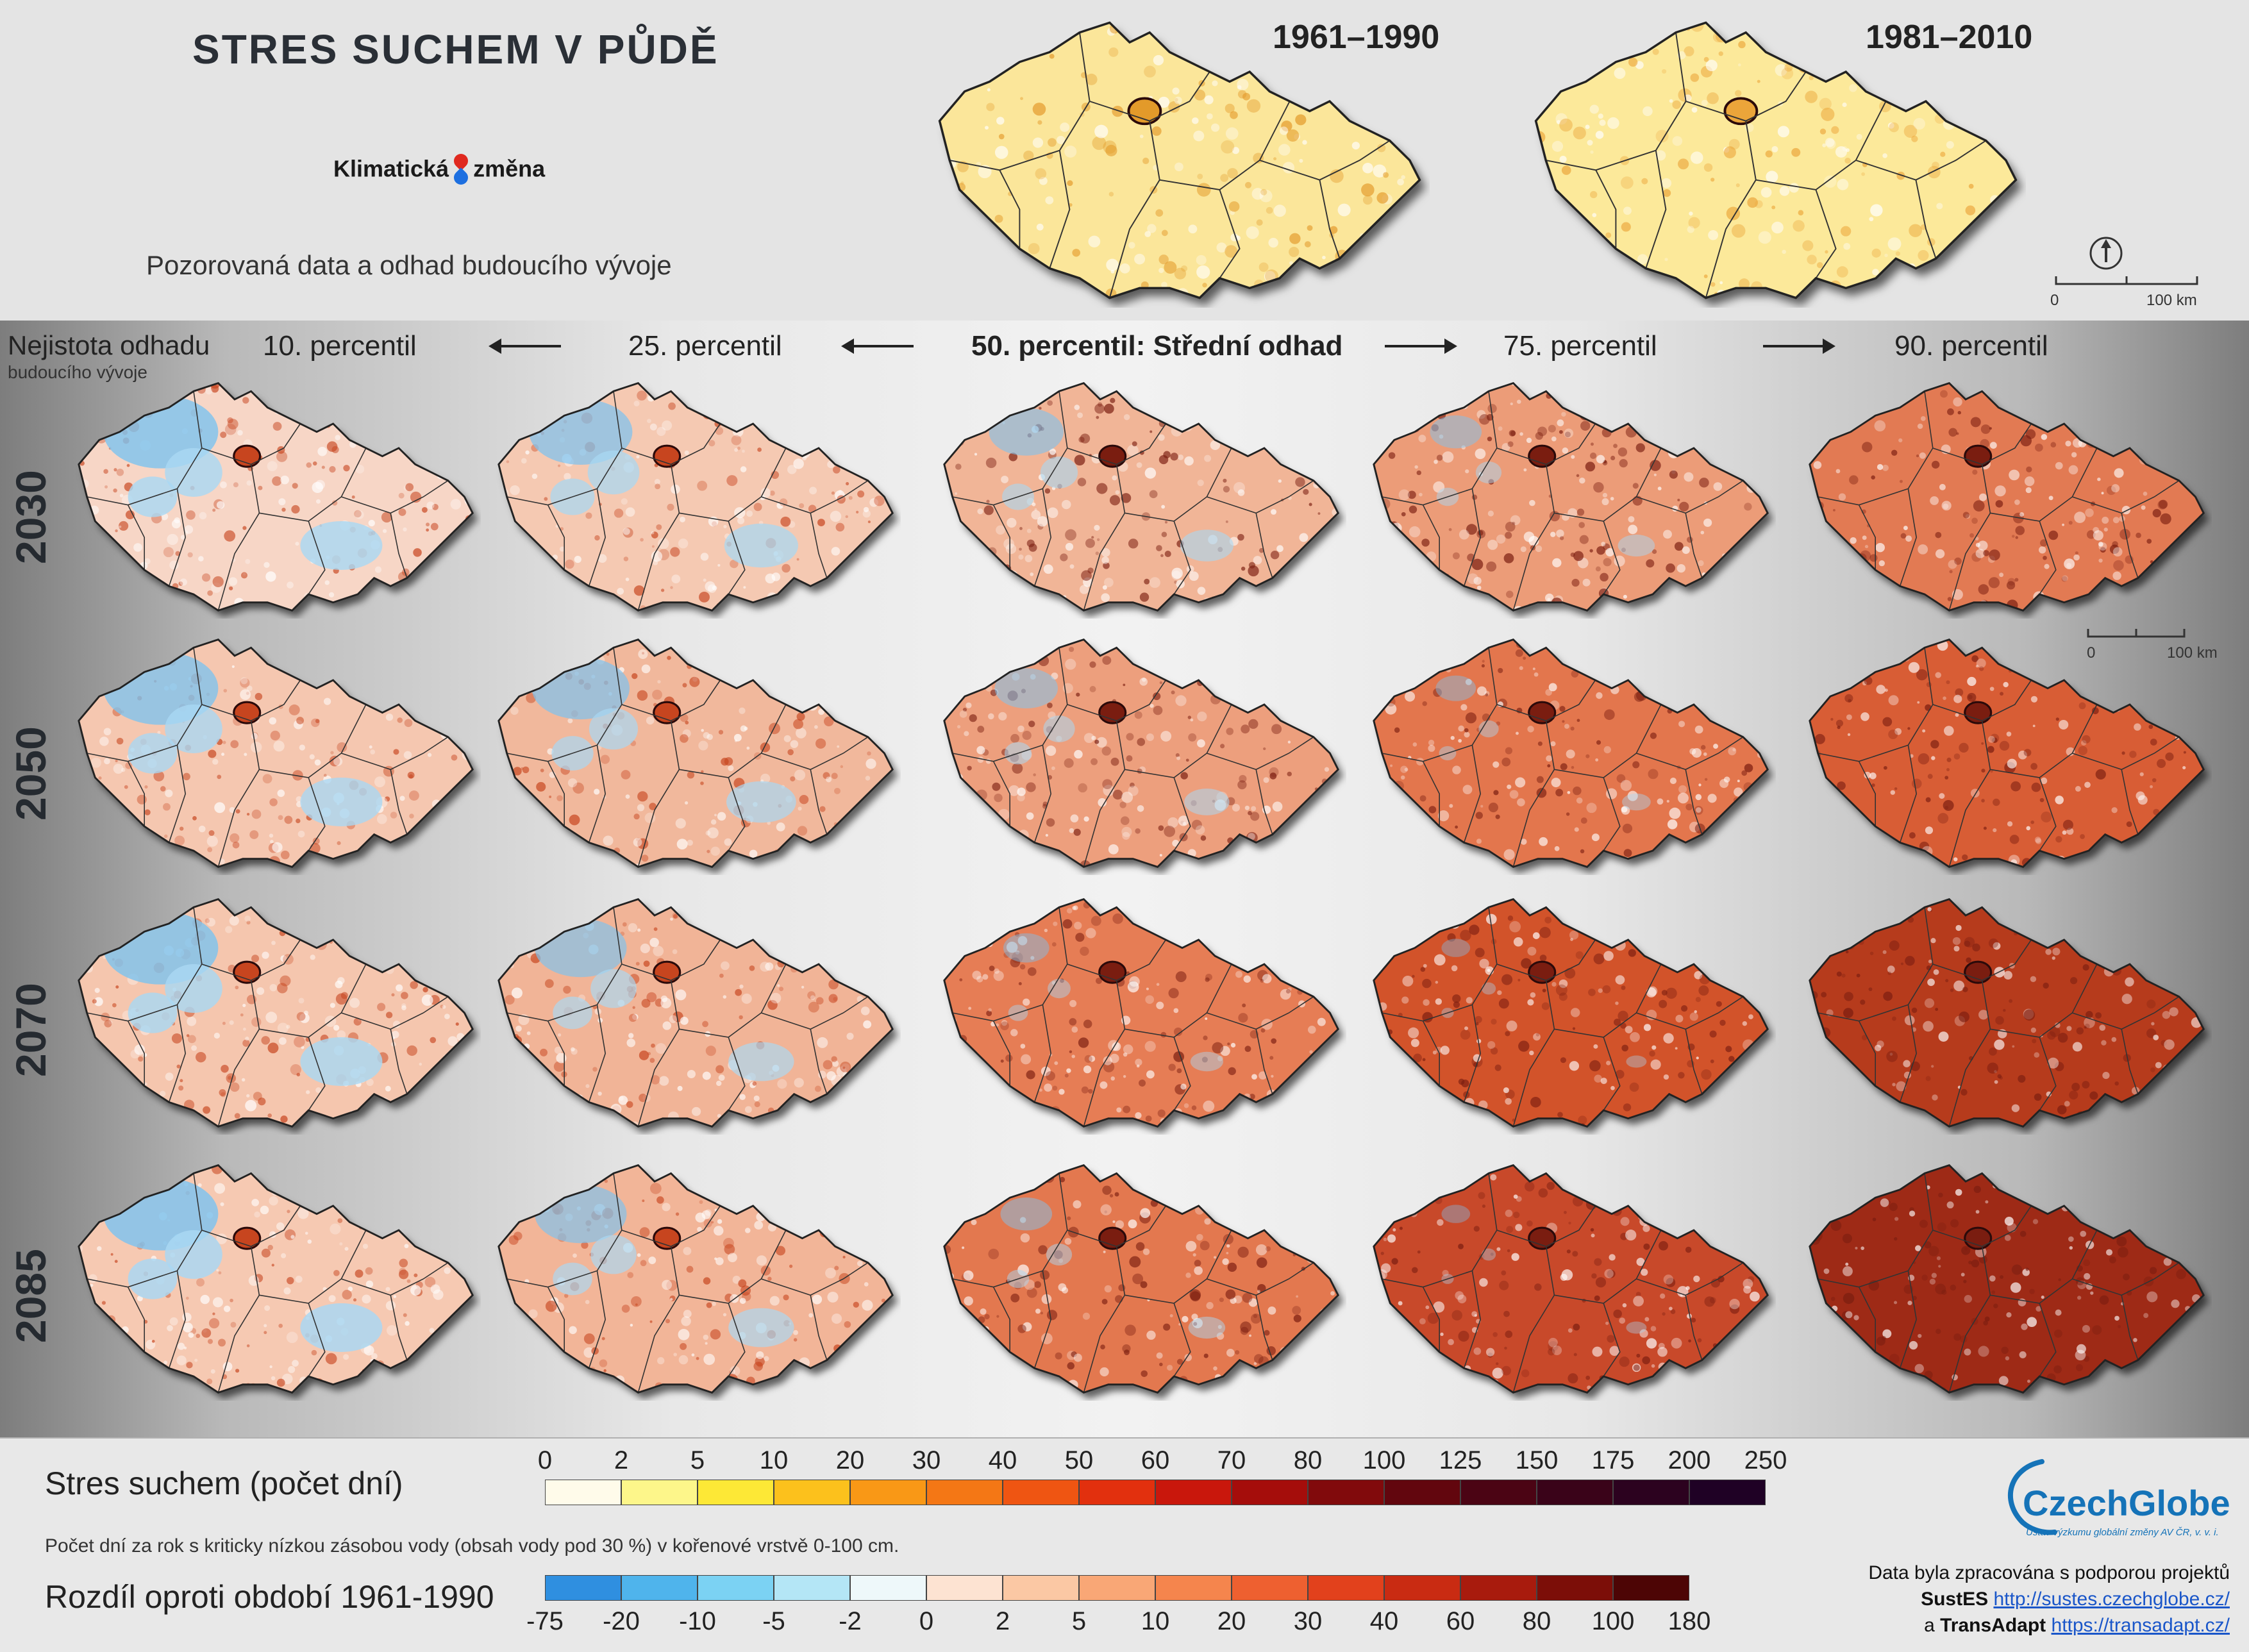 The height and width of the screenshot is (1652, 2249). I want to click on legend-diff-tick: 100, so click(1613, 1621).